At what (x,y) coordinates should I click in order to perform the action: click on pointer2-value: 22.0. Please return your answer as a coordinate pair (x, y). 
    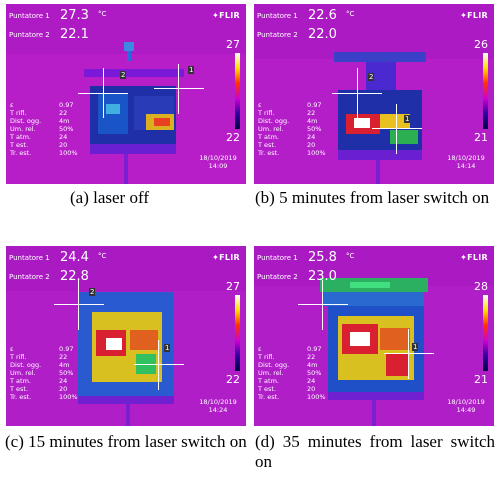
    Looking at the image, I should click on (322, 34).